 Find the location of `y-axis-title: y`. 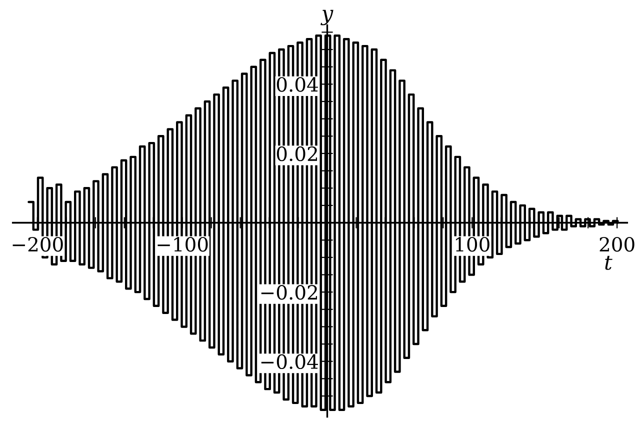

y-axis-title: y is located at coordinates (327, 18).